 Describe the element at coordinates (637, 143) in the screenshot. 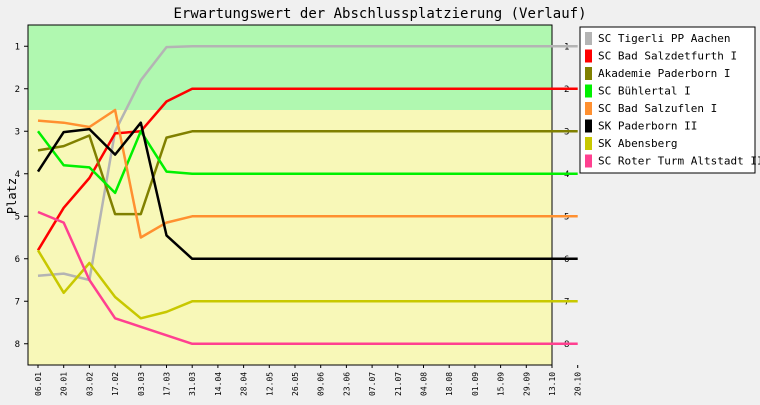

I see `legend-label-7: SK Abensberg` at that location.